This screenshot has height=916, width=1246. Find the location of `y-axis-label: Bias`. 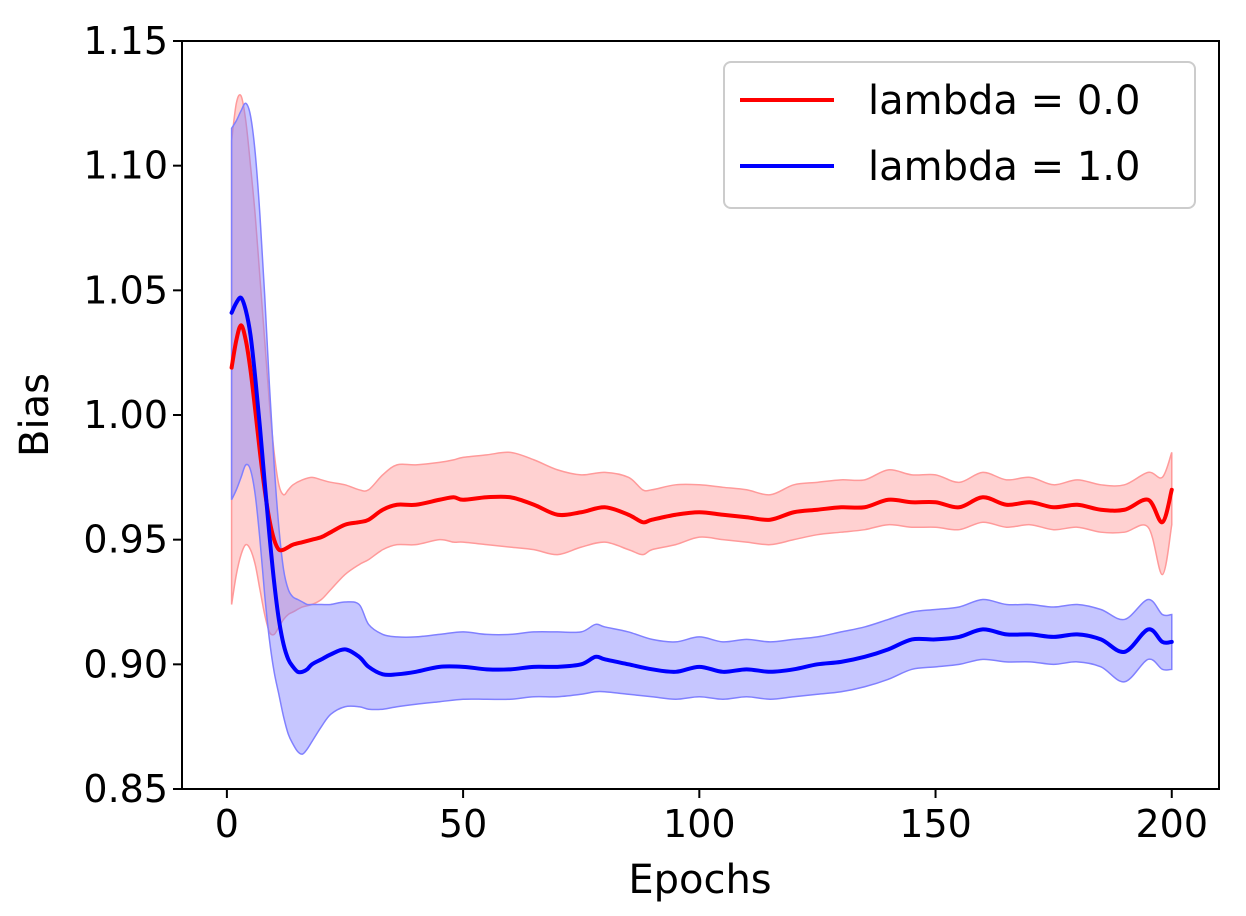

y-axis-label: Bias is located at coordinates (35, 415).